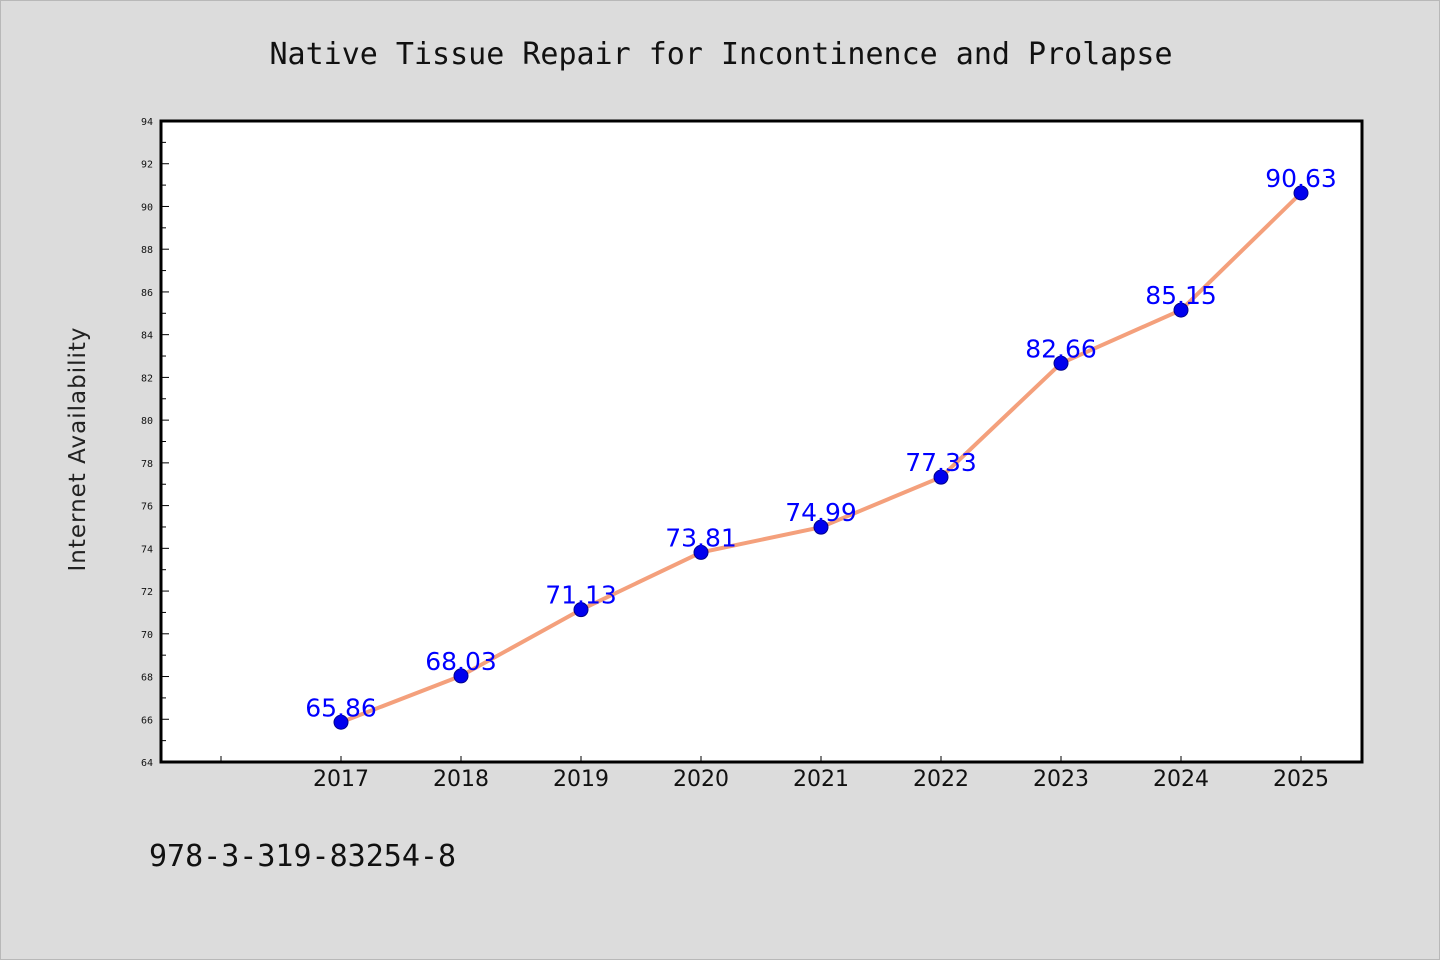  Describe the element at coordinates (1061, 779) in the screenshot. I see `x-tick-label: 2023` at that location.